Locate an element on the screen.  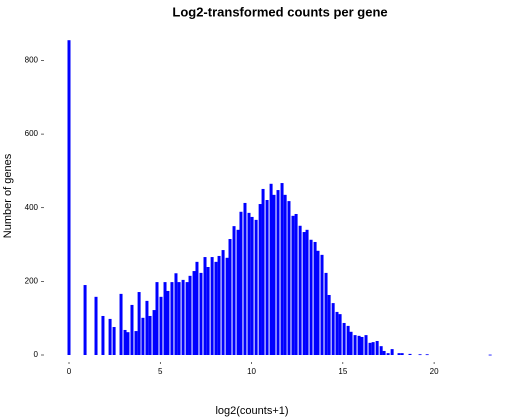
chart-title: Log2-transformed counts per gene is located at coordinates (279, 11).